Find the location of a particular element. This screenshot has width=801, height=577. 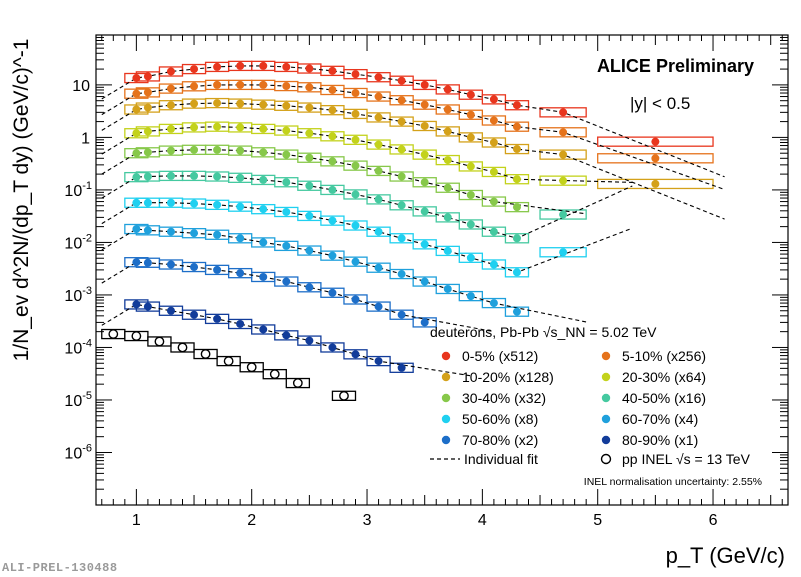

pp-legend-label: pp INEL √s = 13 TeV is located at coordinates (686, 459).